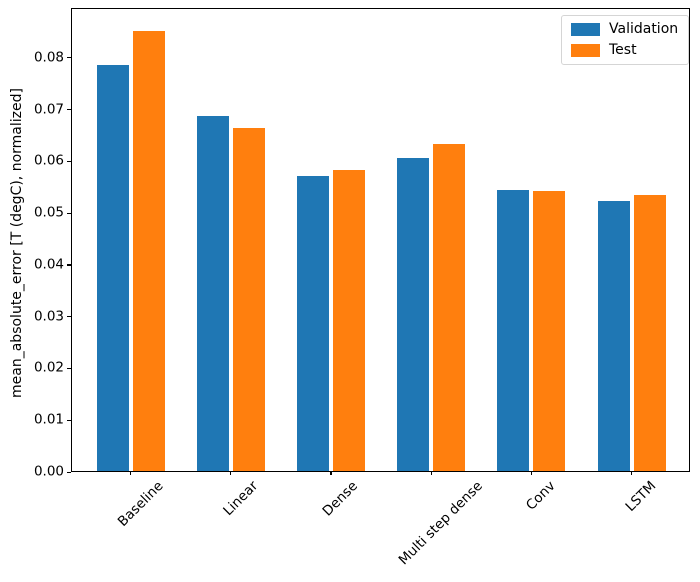  I want to click on ytick-label: 0.08, so click(48, 56).